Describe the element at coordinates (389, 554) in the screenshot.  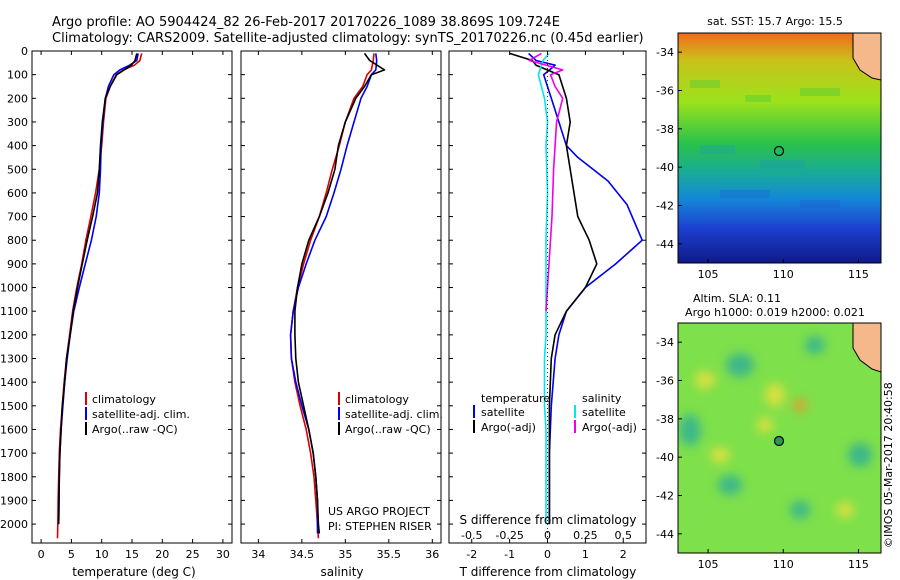
I see `x-tick-label: 35.5` at that location.